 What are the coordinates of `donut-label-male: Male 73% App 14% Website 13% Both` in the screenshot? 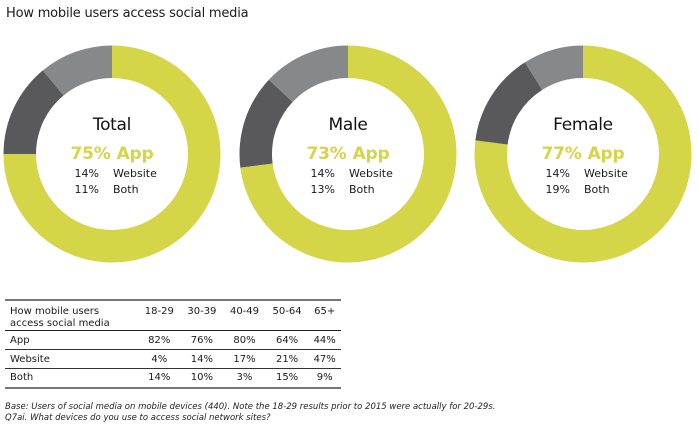 It's located at (348, 156).